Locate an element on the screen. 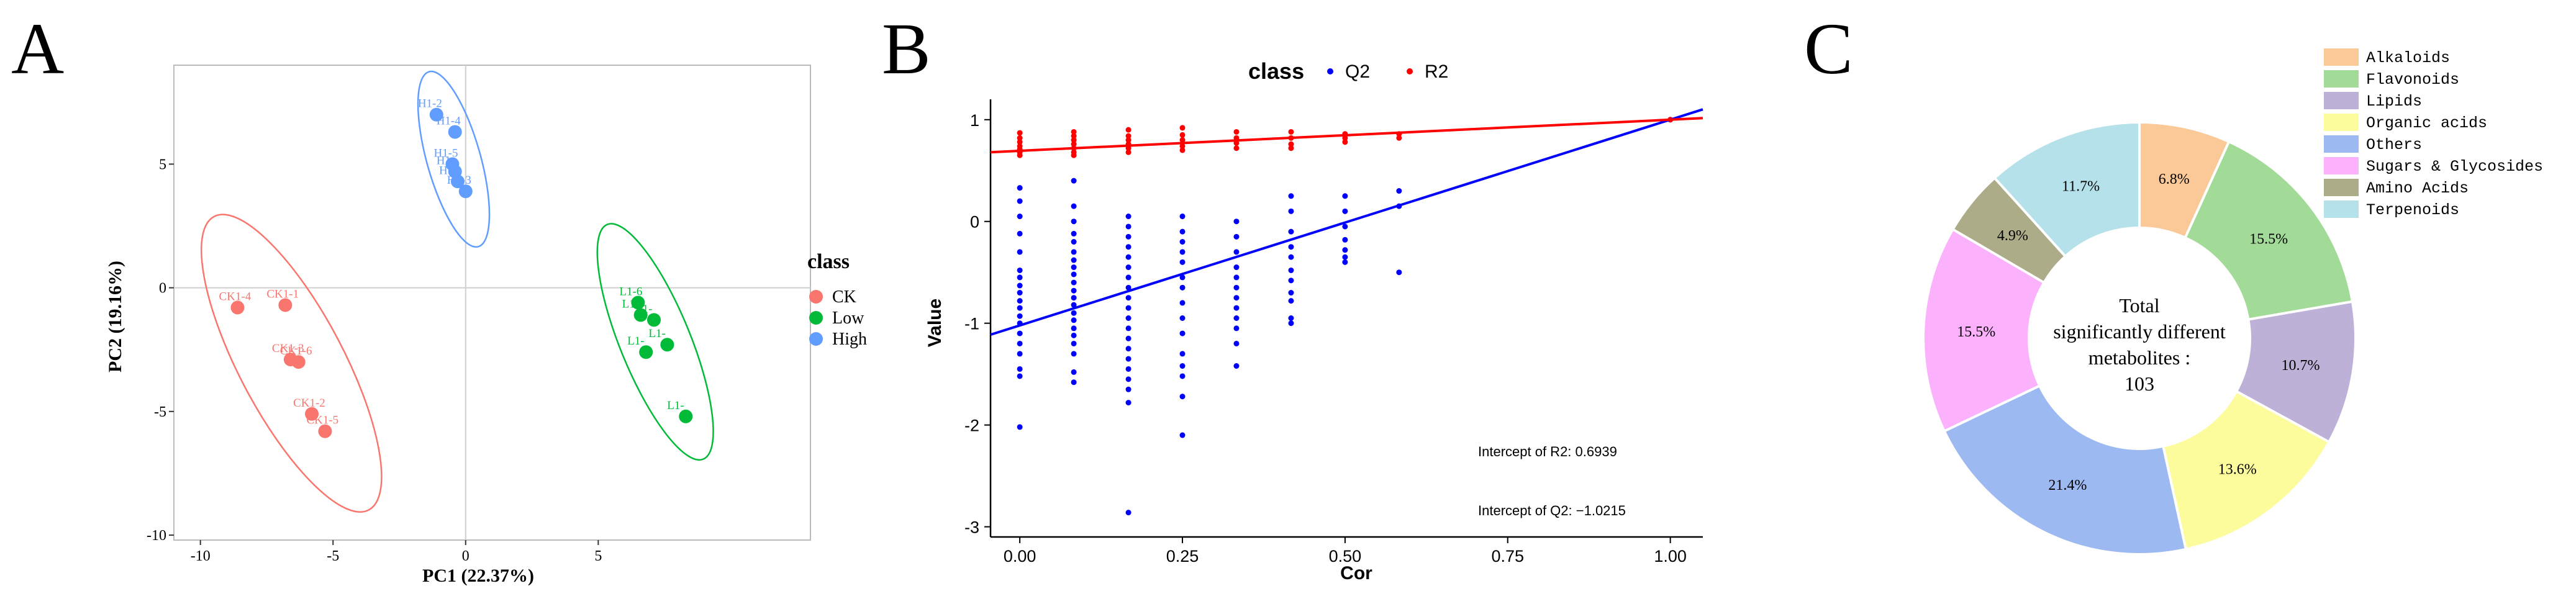 The image size is (2576, 604). legend-label-organic-acids: Organic acids is located at coordinates (2426, 123).